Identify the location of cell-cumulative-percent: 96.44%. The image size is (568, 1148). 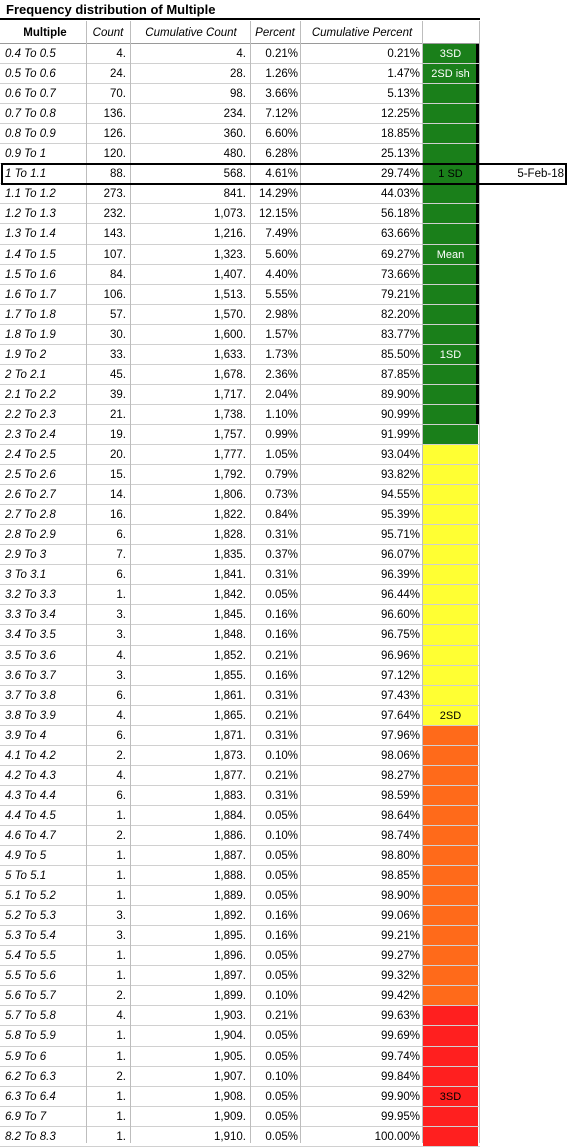
(400, 595).